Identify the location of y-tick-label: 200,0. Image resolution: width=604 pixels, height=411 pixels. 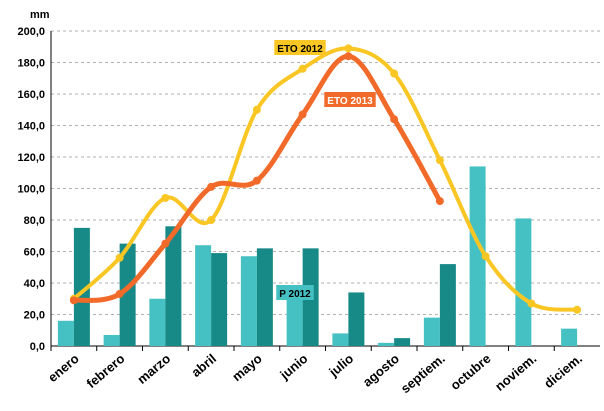
(31, 32).